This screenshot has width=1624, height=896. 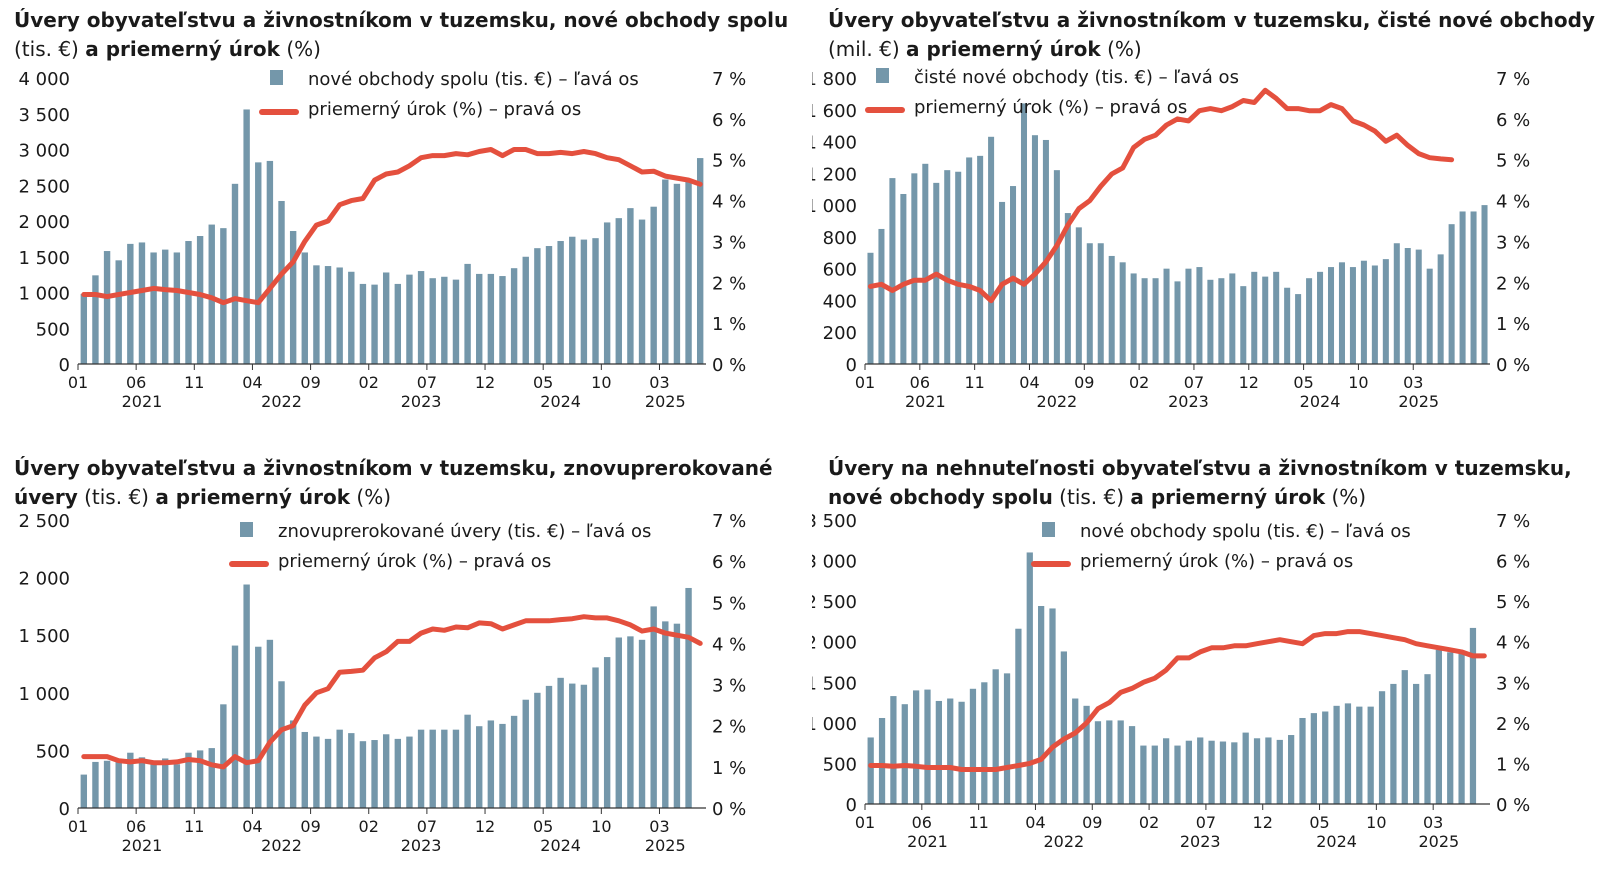 I want to click on x-tick-label: 09, so click(x=1092, y=822).